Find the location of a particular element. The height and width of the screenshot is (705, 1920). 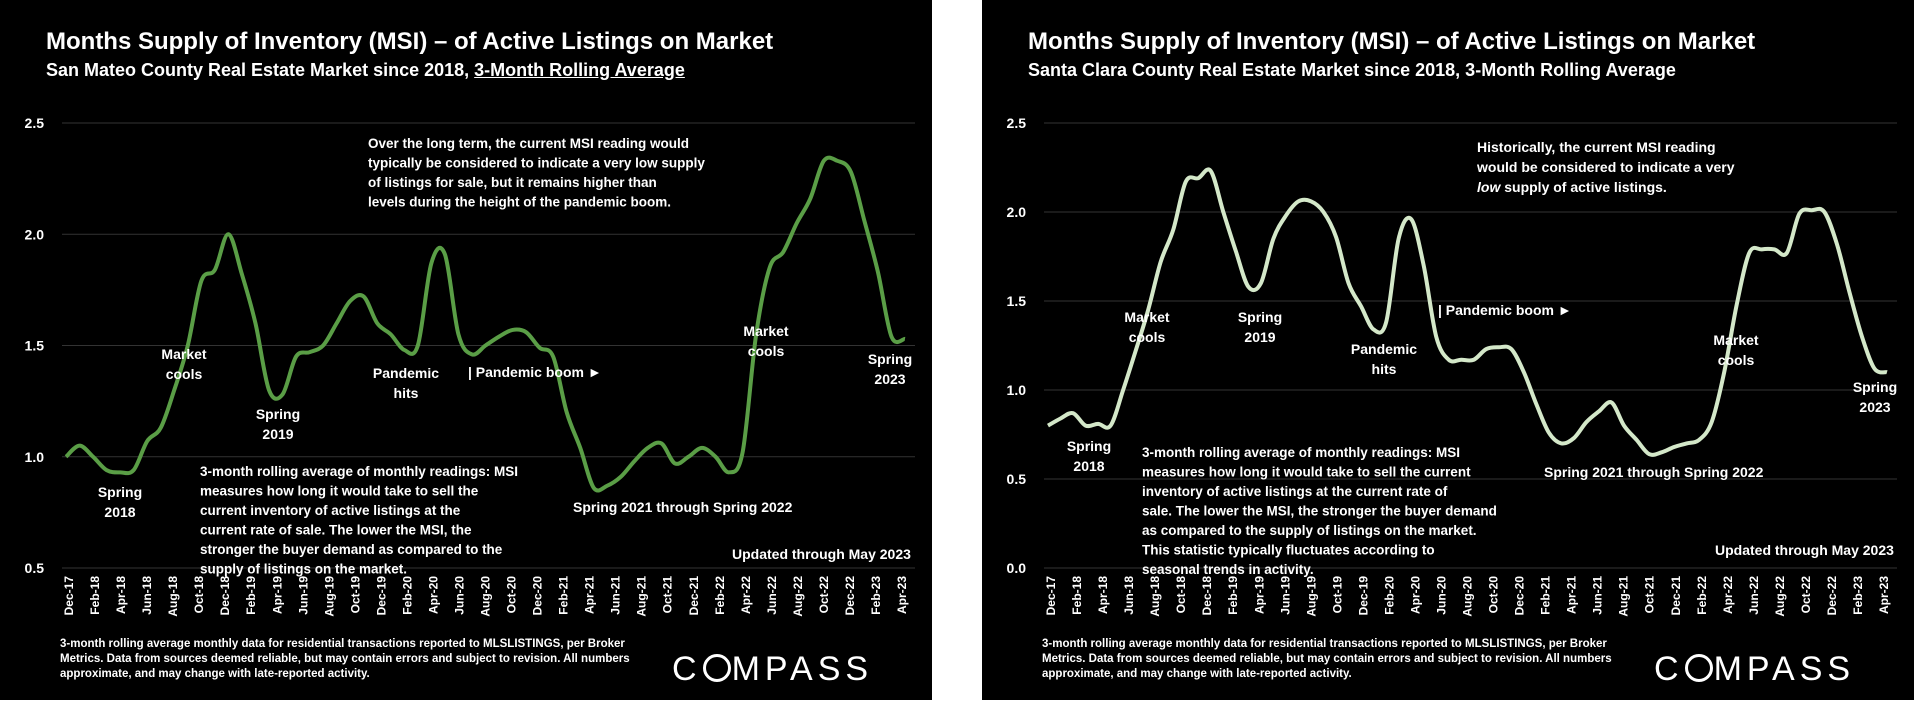

x-tick-label: Jun-18 is located at coordinates (147, 595).